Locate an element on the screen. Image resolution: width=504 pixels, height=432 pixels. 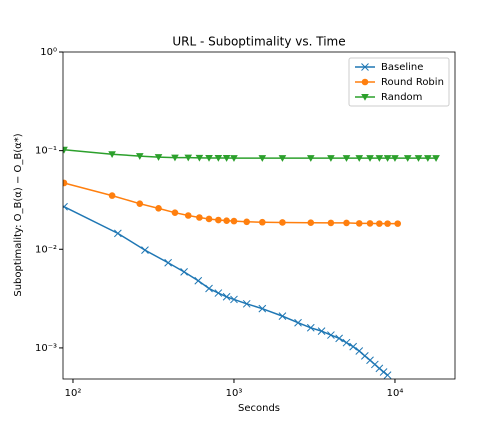
y-tick-label: 10⁻¹ is located at coordinates (46, 151).